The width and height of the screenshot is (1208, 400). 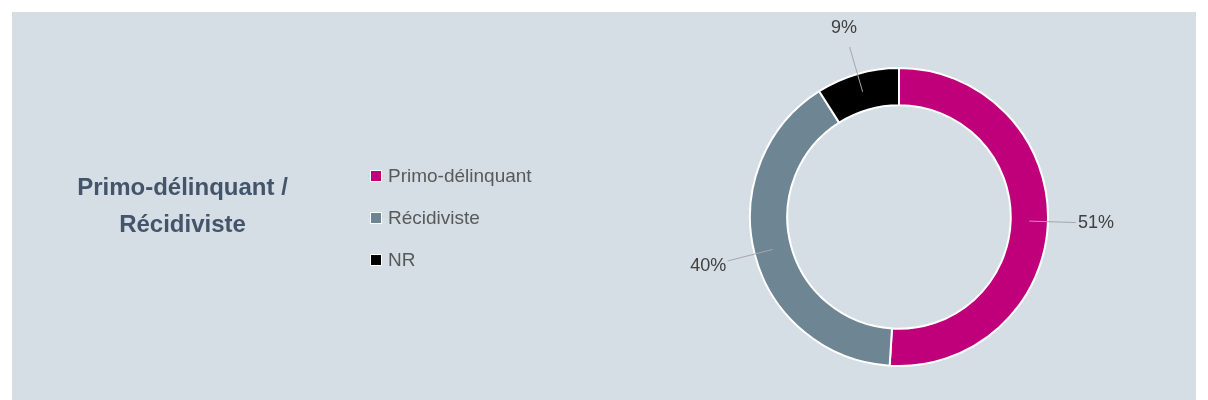 What do you see at coordinates (434, 218) in the screenshot?
I see `legend-label: Récidiviste` at bounding box center [434, 218].